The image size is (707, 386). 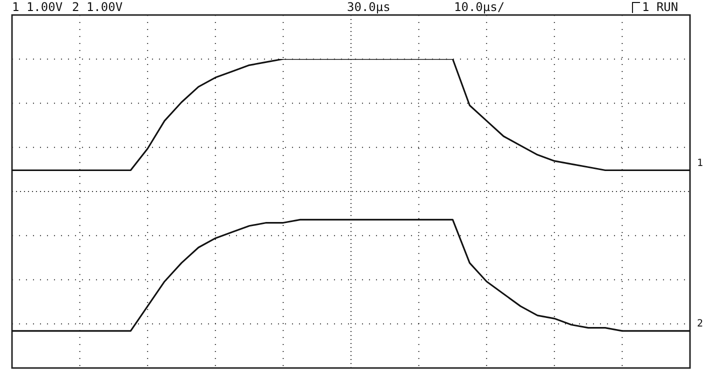 What do you see at coordinates (479, 7) in the screenshot?
I see `text: 10.0µs/` at bounding box center [479, 7].